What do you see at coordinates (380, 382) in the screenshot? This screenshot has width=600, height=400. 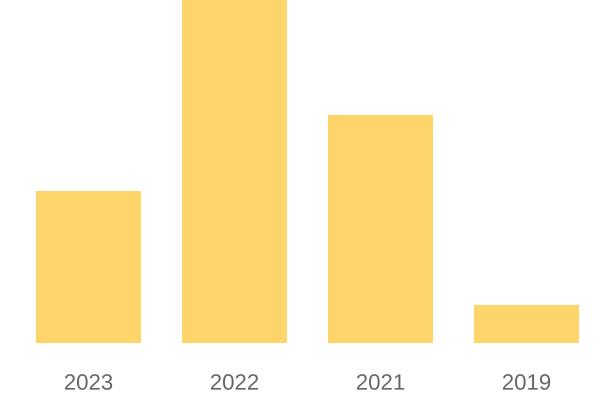 I see `x-tick-label: 2021` at bounding box center [380, 382].